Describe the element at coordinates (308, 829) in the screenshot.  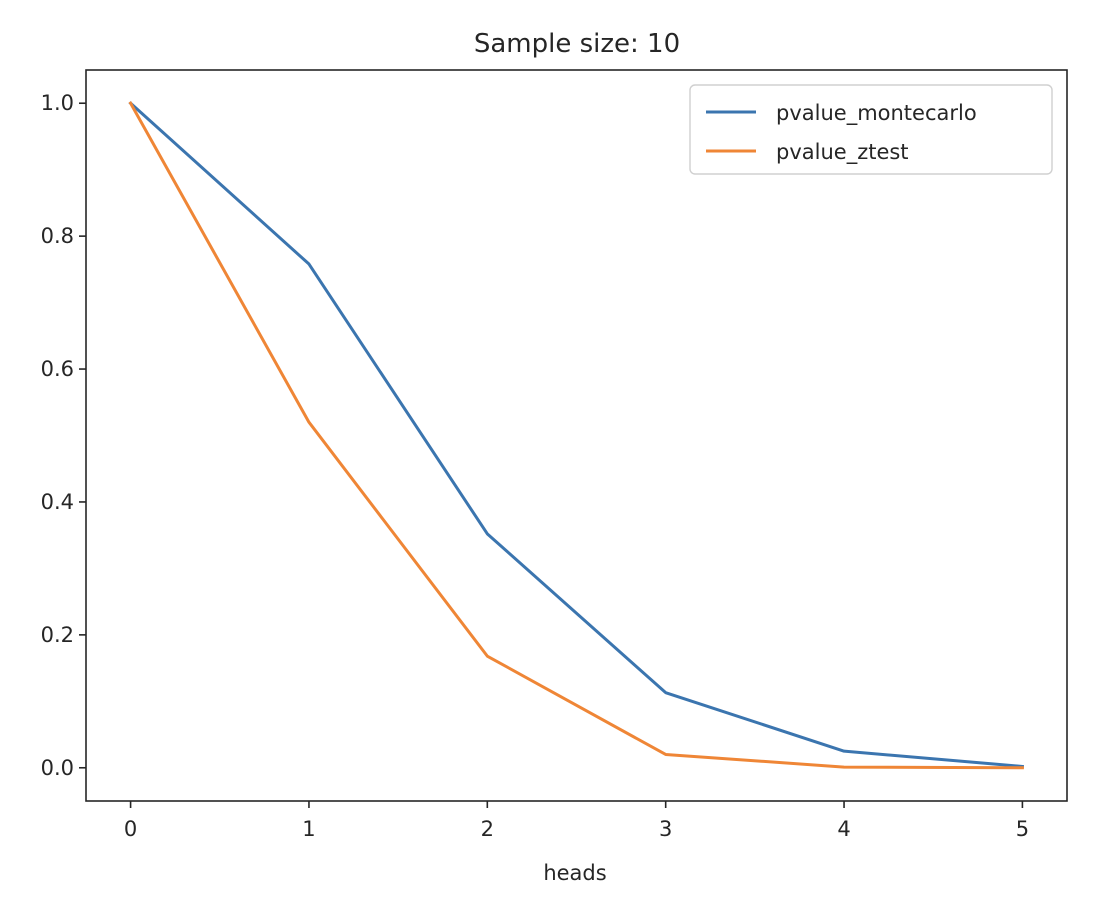
I see `x-tick-label: 1` at that location.